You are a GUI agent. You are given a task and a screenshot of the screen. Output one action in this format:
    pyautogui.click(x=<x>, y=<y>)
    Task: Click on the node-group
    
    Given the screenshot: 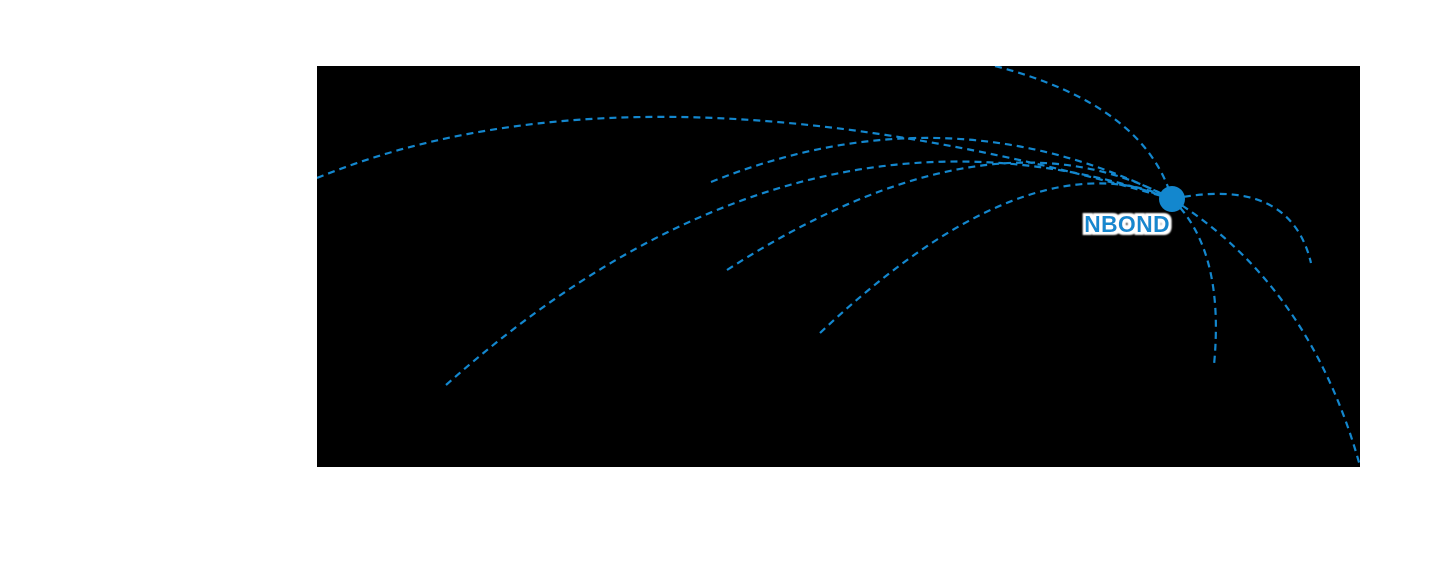 What is the action you would take?
    pyautogui.click(x=1172, y=199)
    